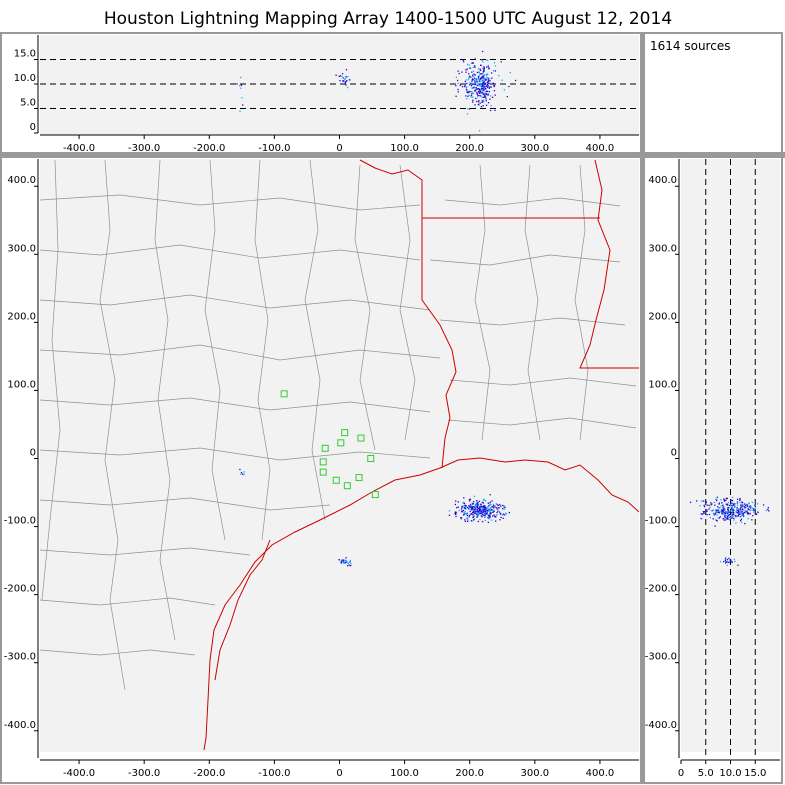 Image resolution: width=785 pixels, height=785 pixels. I want to click on x-tick-label: 200.0, so click(469, 773).